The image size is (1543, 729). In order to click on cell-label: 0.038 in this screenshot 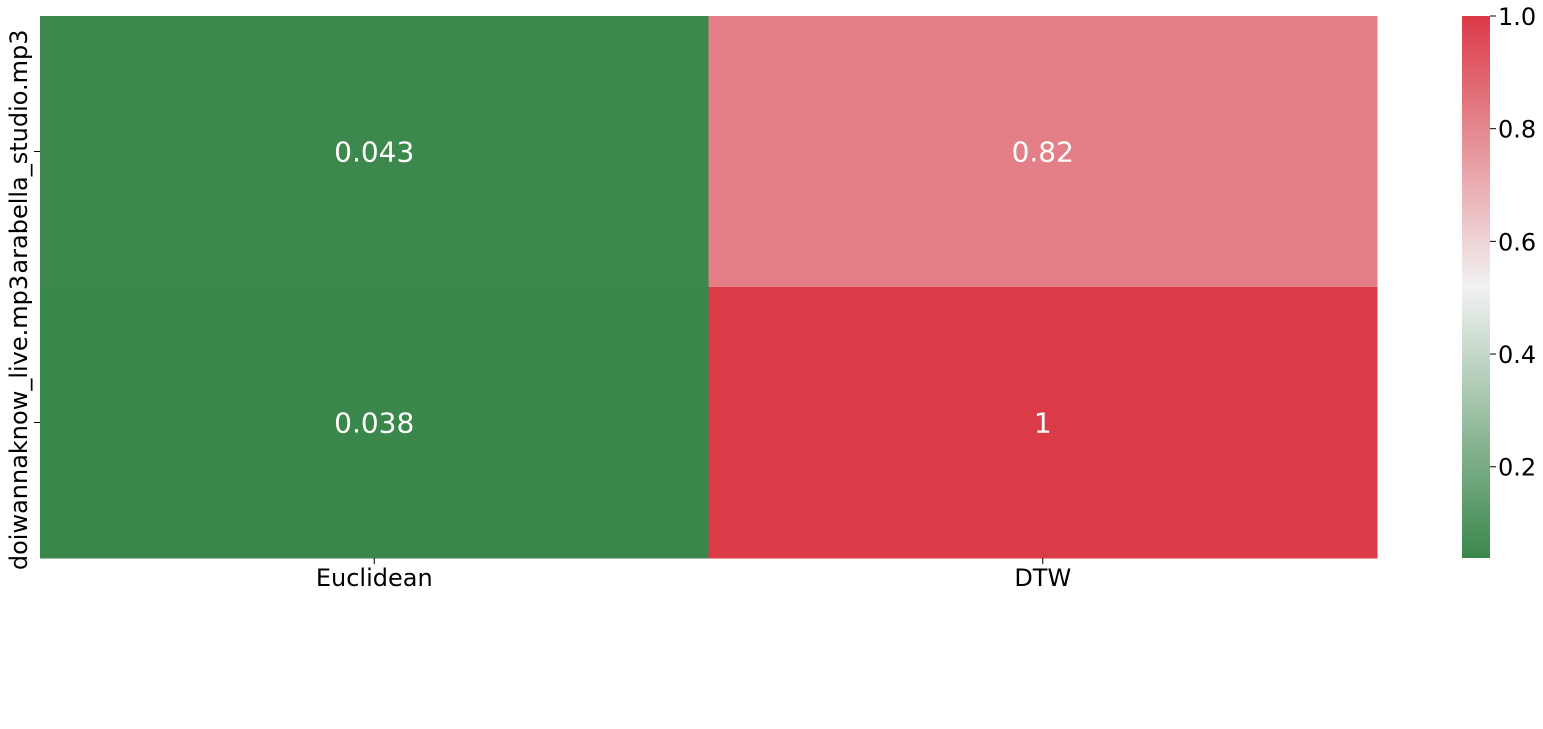, I will do `click(374, 423)`.